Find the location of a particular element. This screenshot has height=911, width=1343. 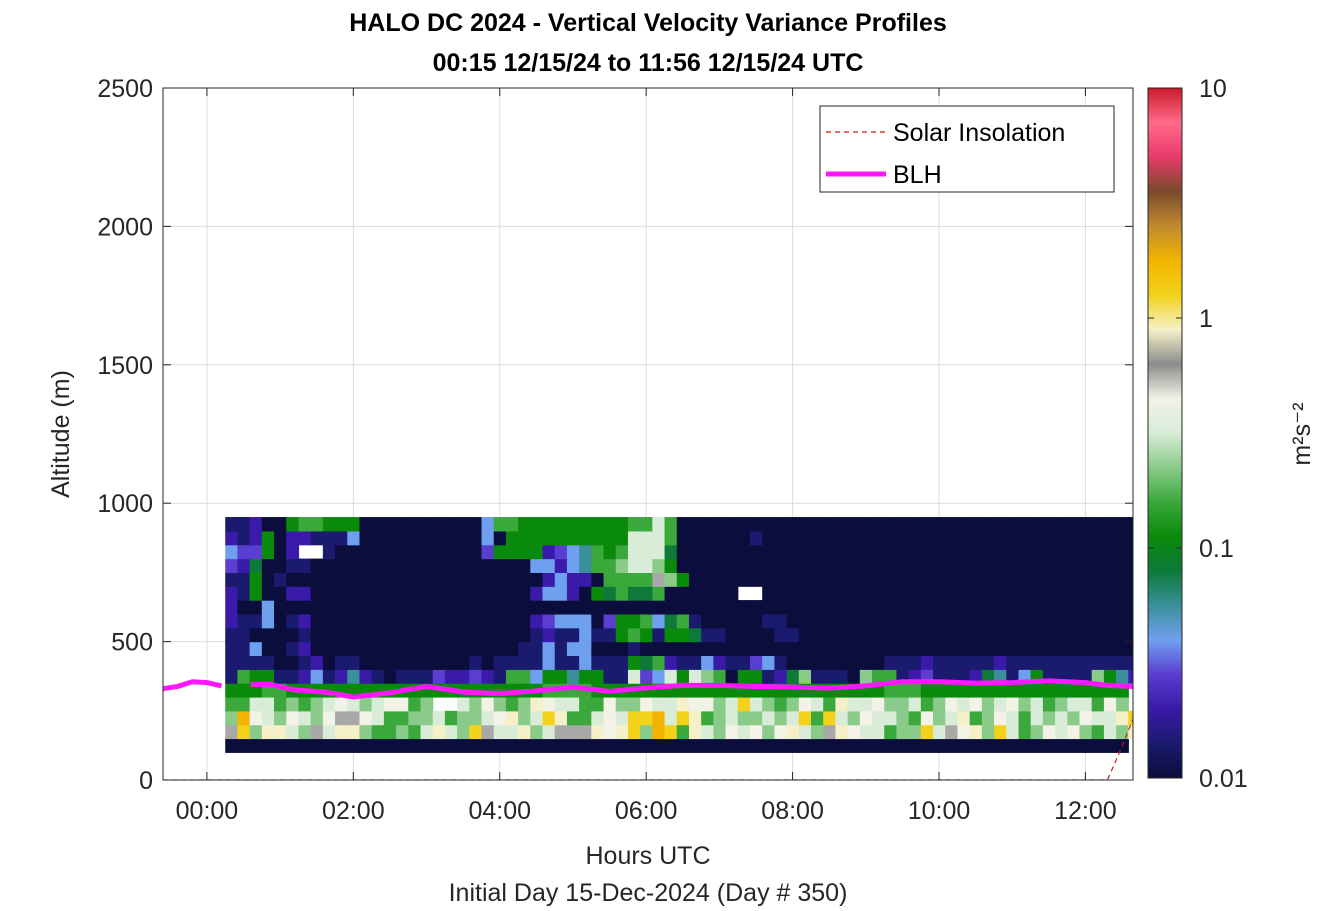

colorbar-tick-label: 10 is located at coordinates (1213, 89).